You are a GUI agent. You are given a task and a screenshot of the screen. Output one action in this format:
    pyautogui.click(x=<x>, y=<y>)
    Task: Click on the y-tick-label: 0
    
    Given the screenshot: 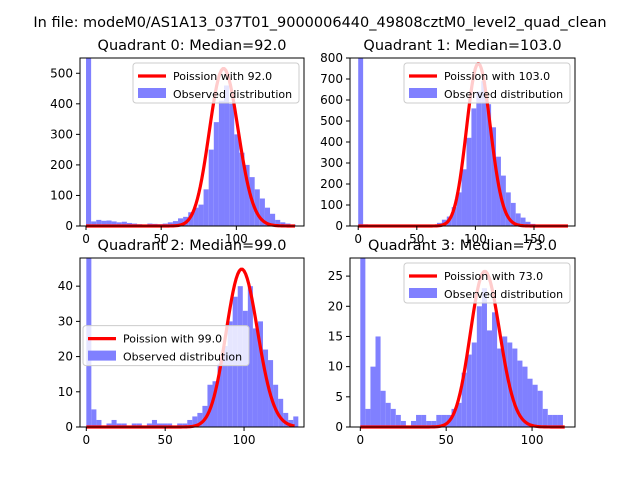 What is the action you would take?
    pyautogui.click(x=69, y=427)
    